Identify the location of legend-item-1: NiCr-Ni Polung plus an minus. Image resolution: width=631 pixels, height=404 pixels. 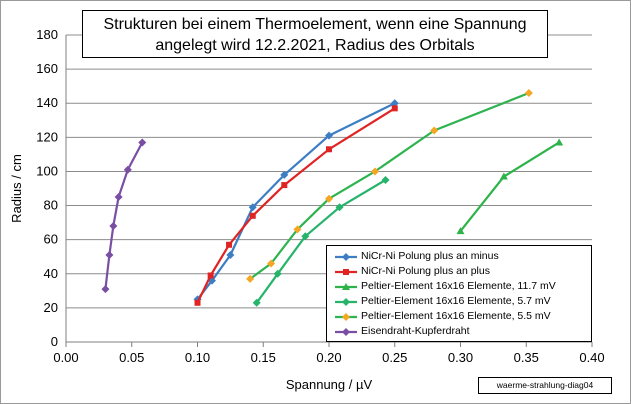
(458, 256).